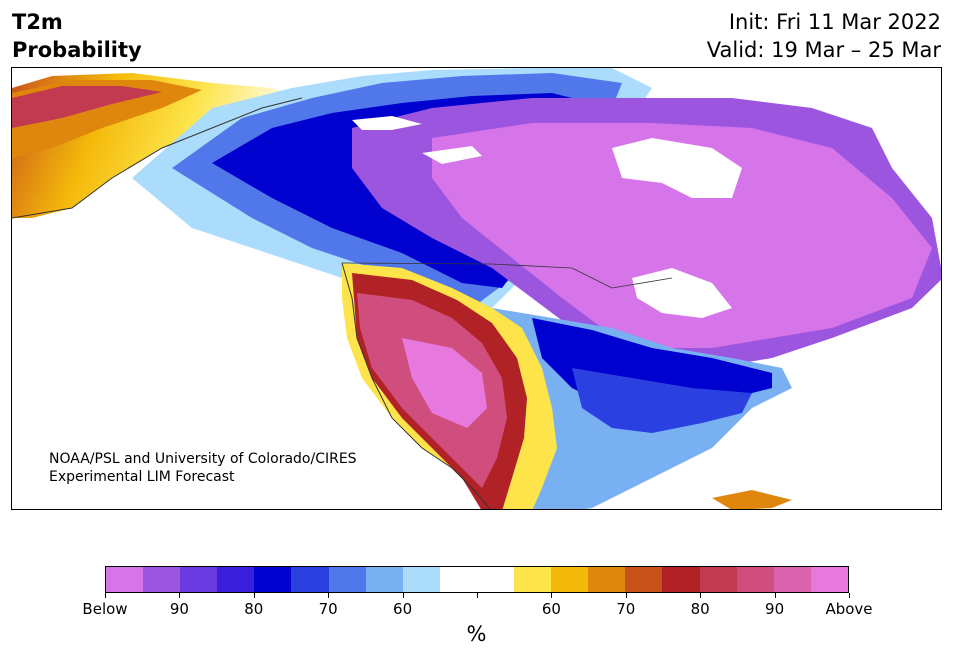 The height and width of the screenshot is (659, 953). What do you see at coordinates (444, 383) in the screenshot?
I see `west-us-above-core` at bounding box center [444, 383].